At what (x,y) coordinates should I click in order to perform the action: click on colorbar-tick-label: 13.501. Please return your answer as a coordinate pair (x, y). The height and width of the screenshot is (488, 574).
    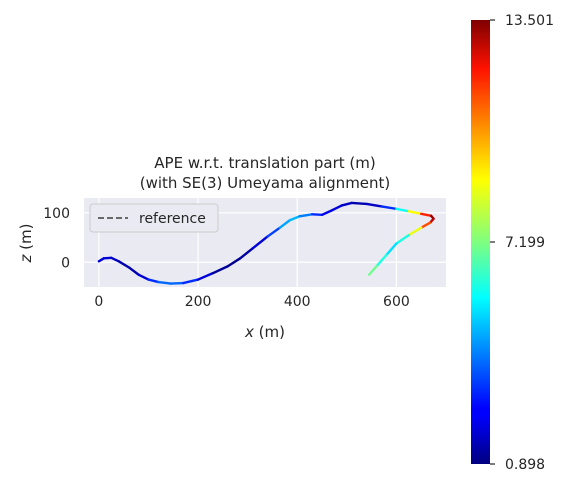
    Looking at the image, I should click on (529, 21).